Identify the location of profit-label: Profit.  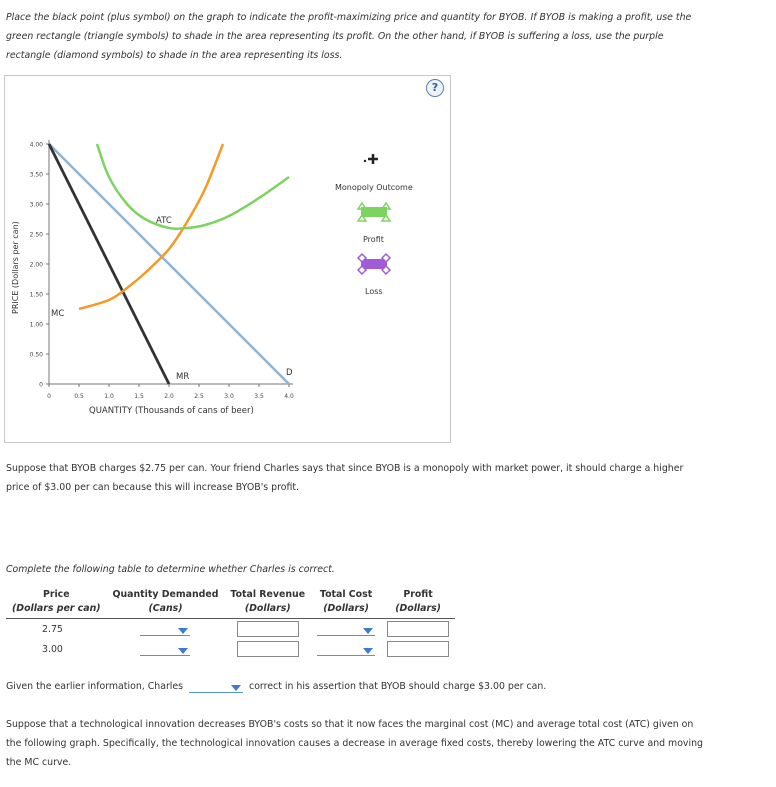
(373, 239).